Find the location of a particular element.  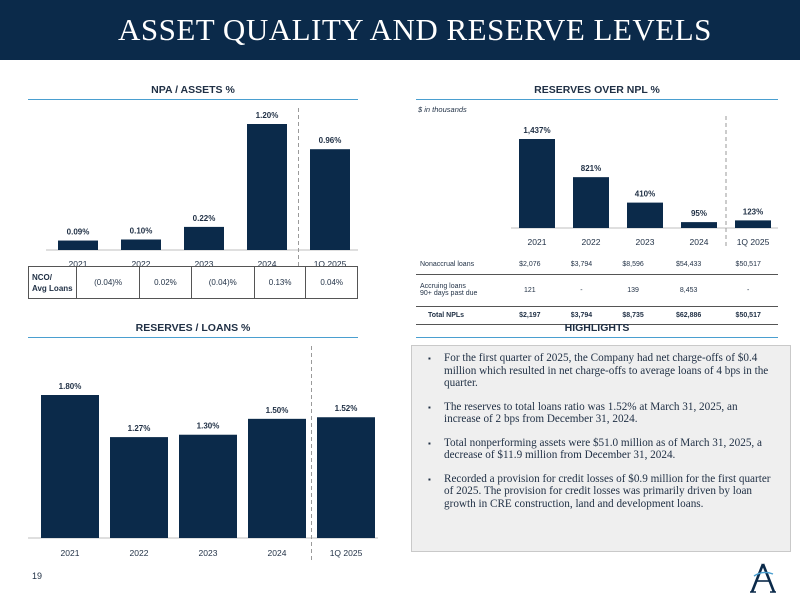

nco-label: NCO/ Avg Loans is located at coordinates (52, 282).